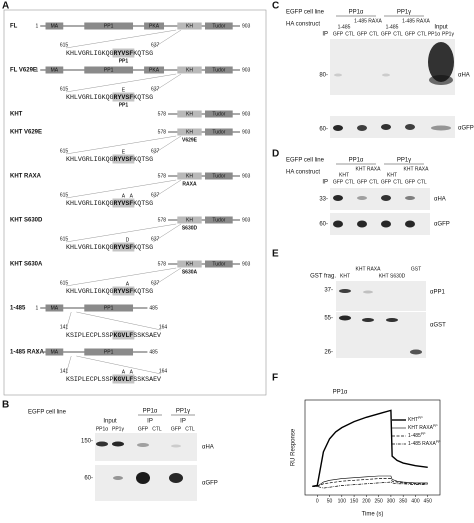 This screenshot has height=523, width=474. I want to click on end-residue: 485, so click(153, 308).